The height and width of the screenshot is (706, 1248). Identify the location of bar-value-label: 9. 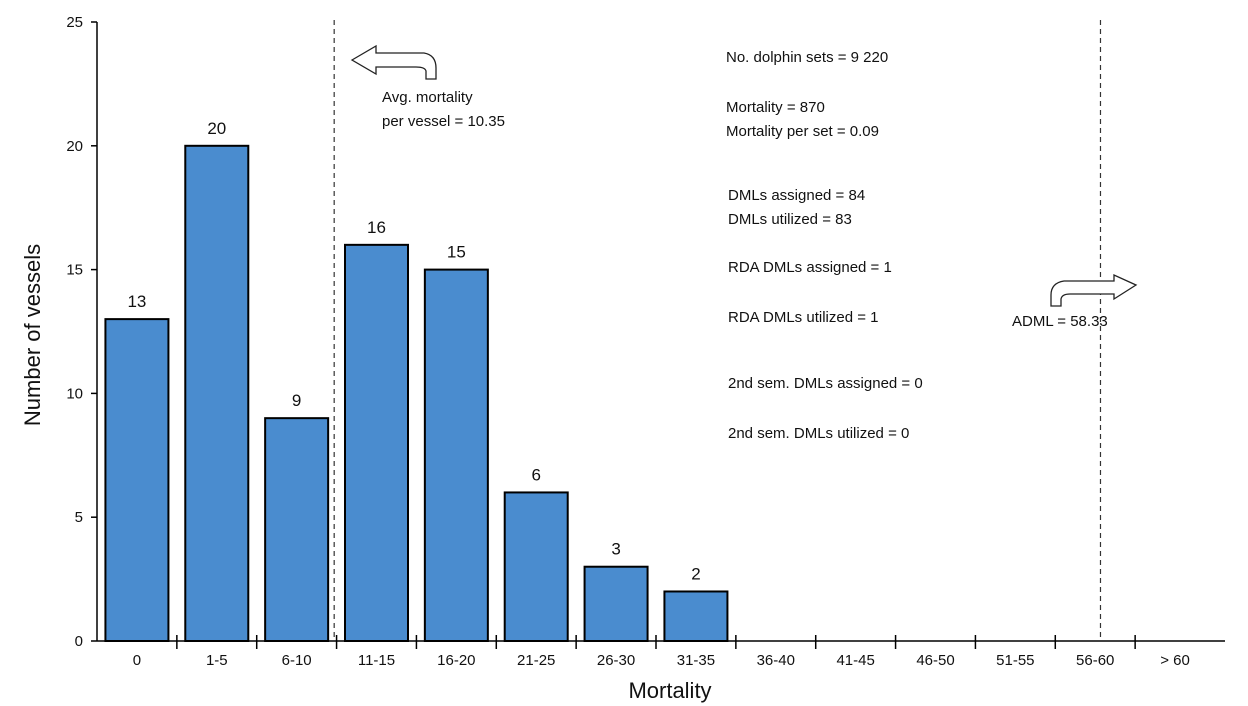
(296, 400).